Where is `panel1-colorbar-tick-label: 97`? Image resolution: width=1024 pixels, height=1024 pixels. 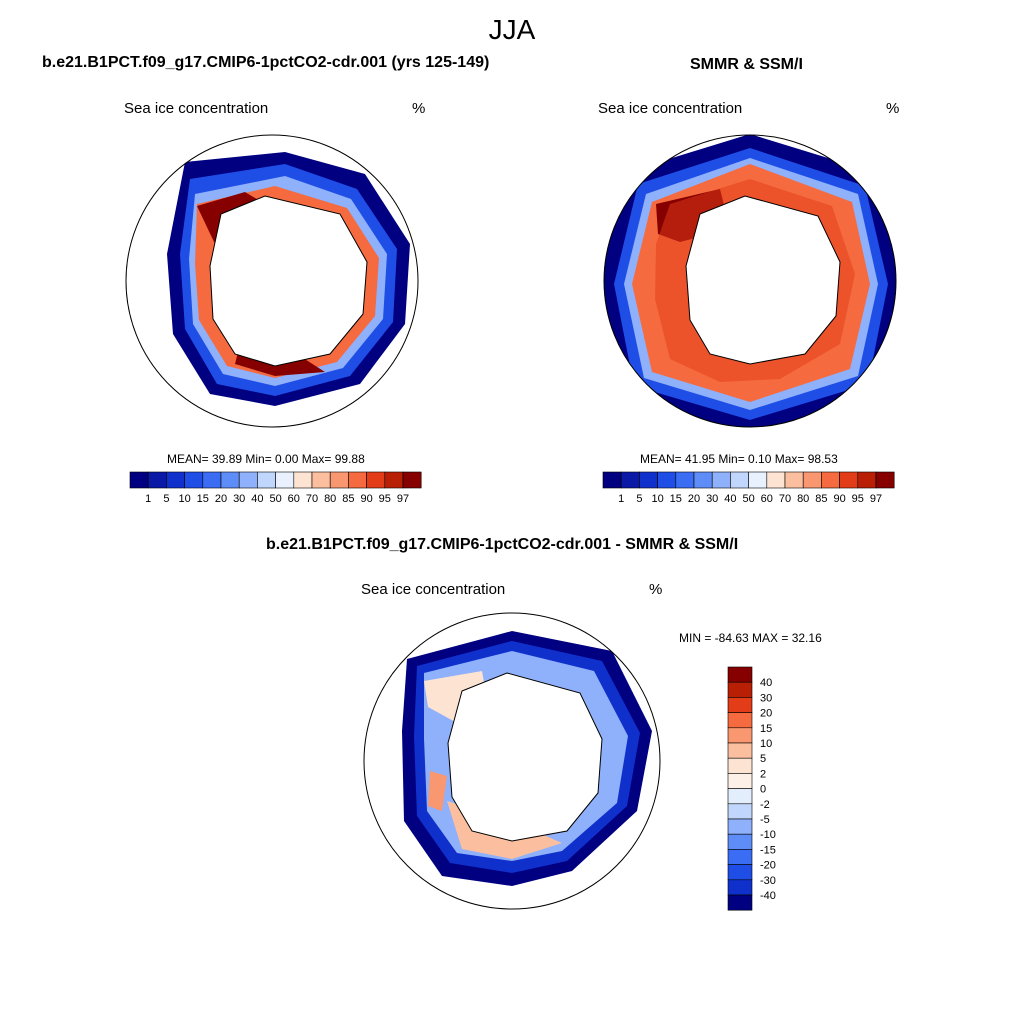 panel1-colorbar-tick-label: 97 is located at coordinates (403, 499).